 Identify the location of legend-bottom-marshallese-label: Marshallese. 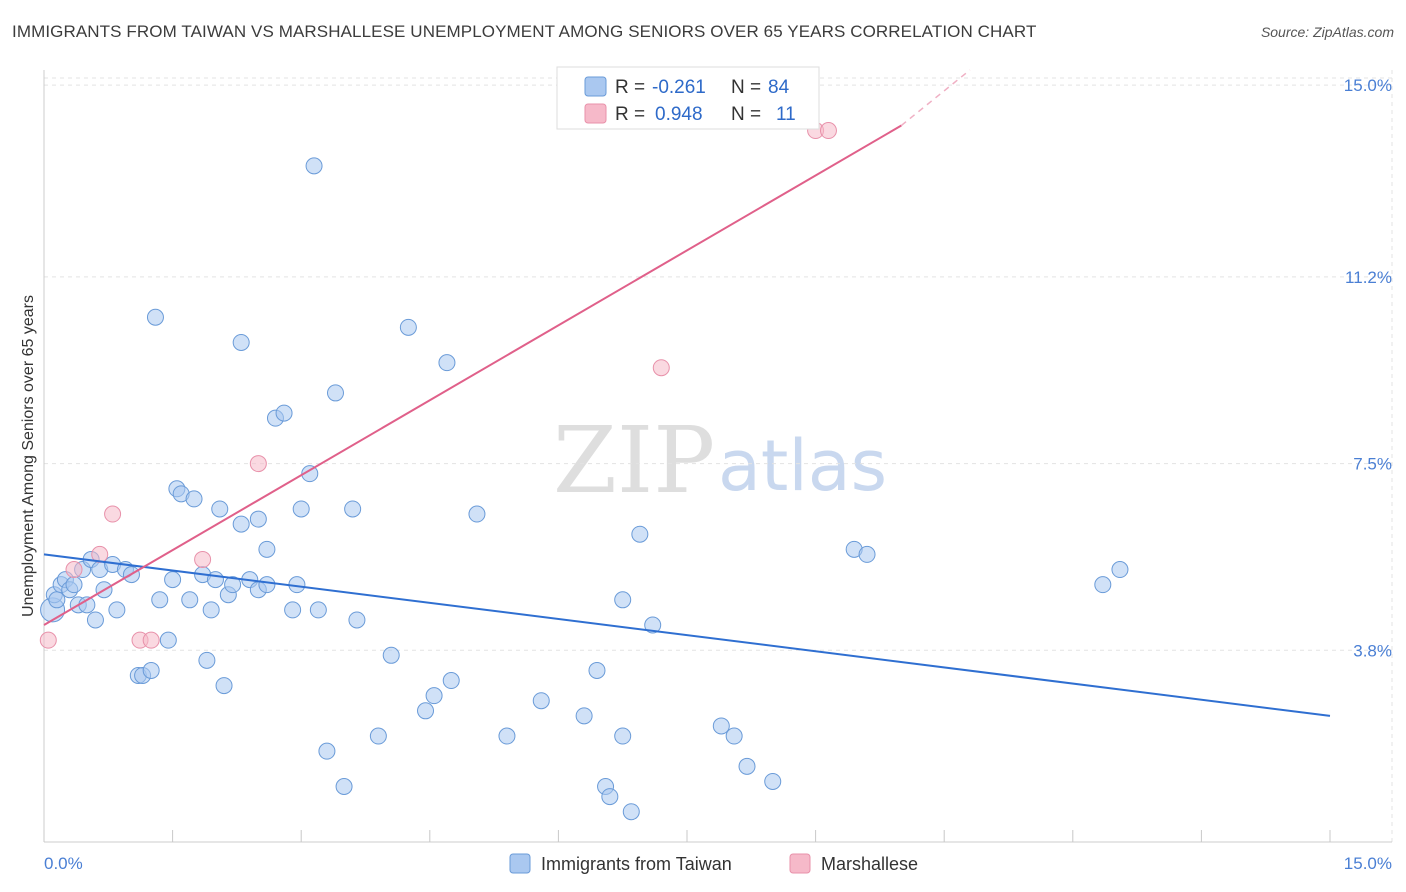
(869, 864).